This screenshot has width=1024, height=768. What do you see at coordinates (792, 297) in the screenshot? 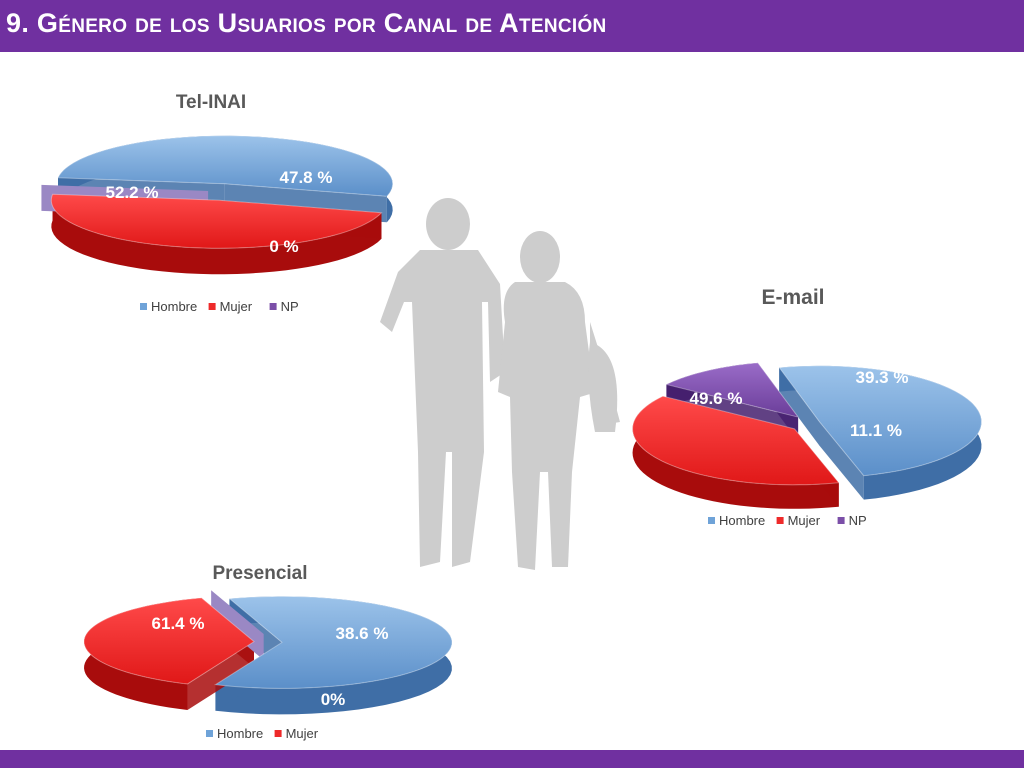
I see `chart-title: E-mail` at bounding box center [792, 297].